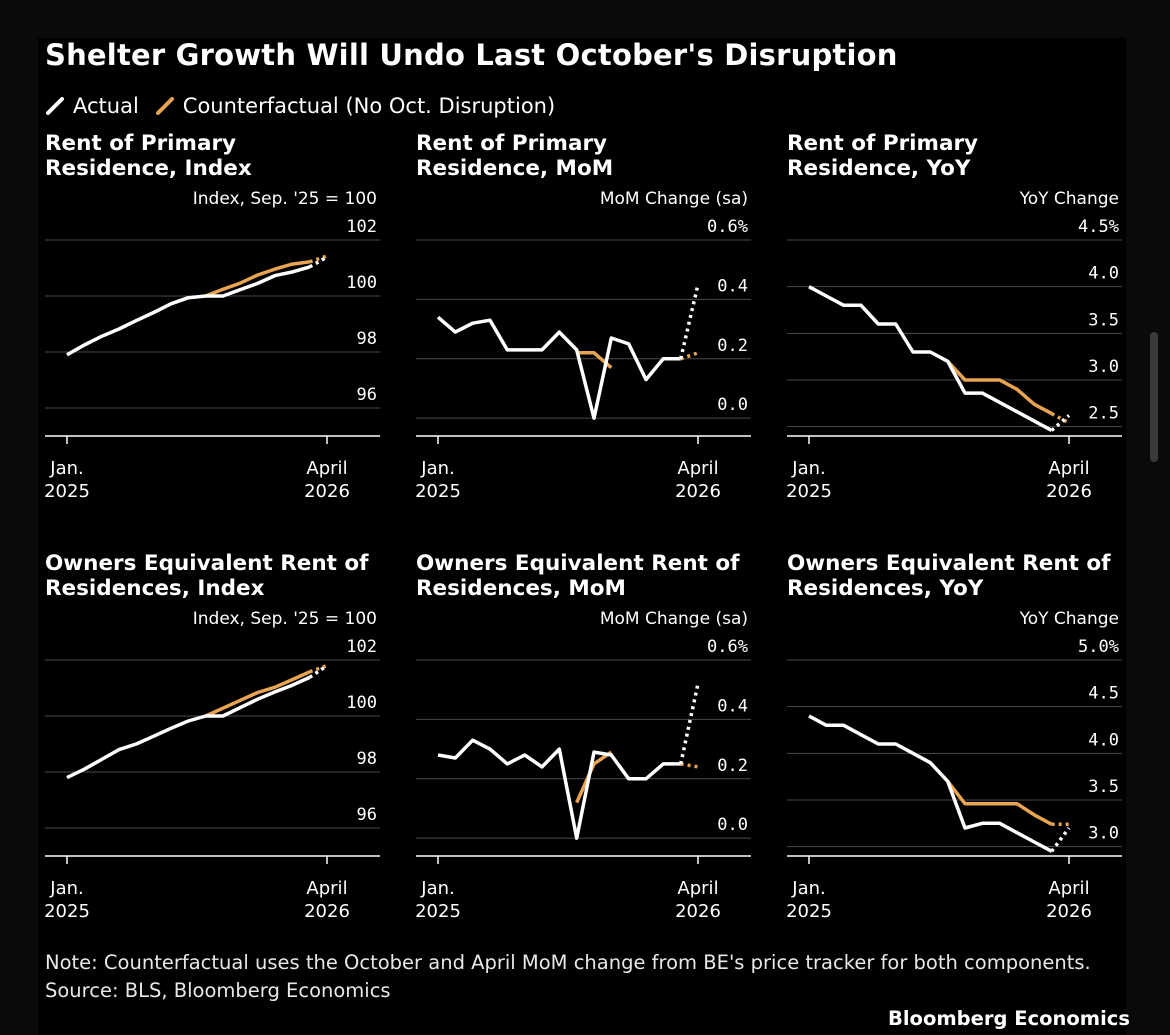  I want to click on panel-title-rent-mom: Rent of Primary Residence, MoM, so click(515, 156).